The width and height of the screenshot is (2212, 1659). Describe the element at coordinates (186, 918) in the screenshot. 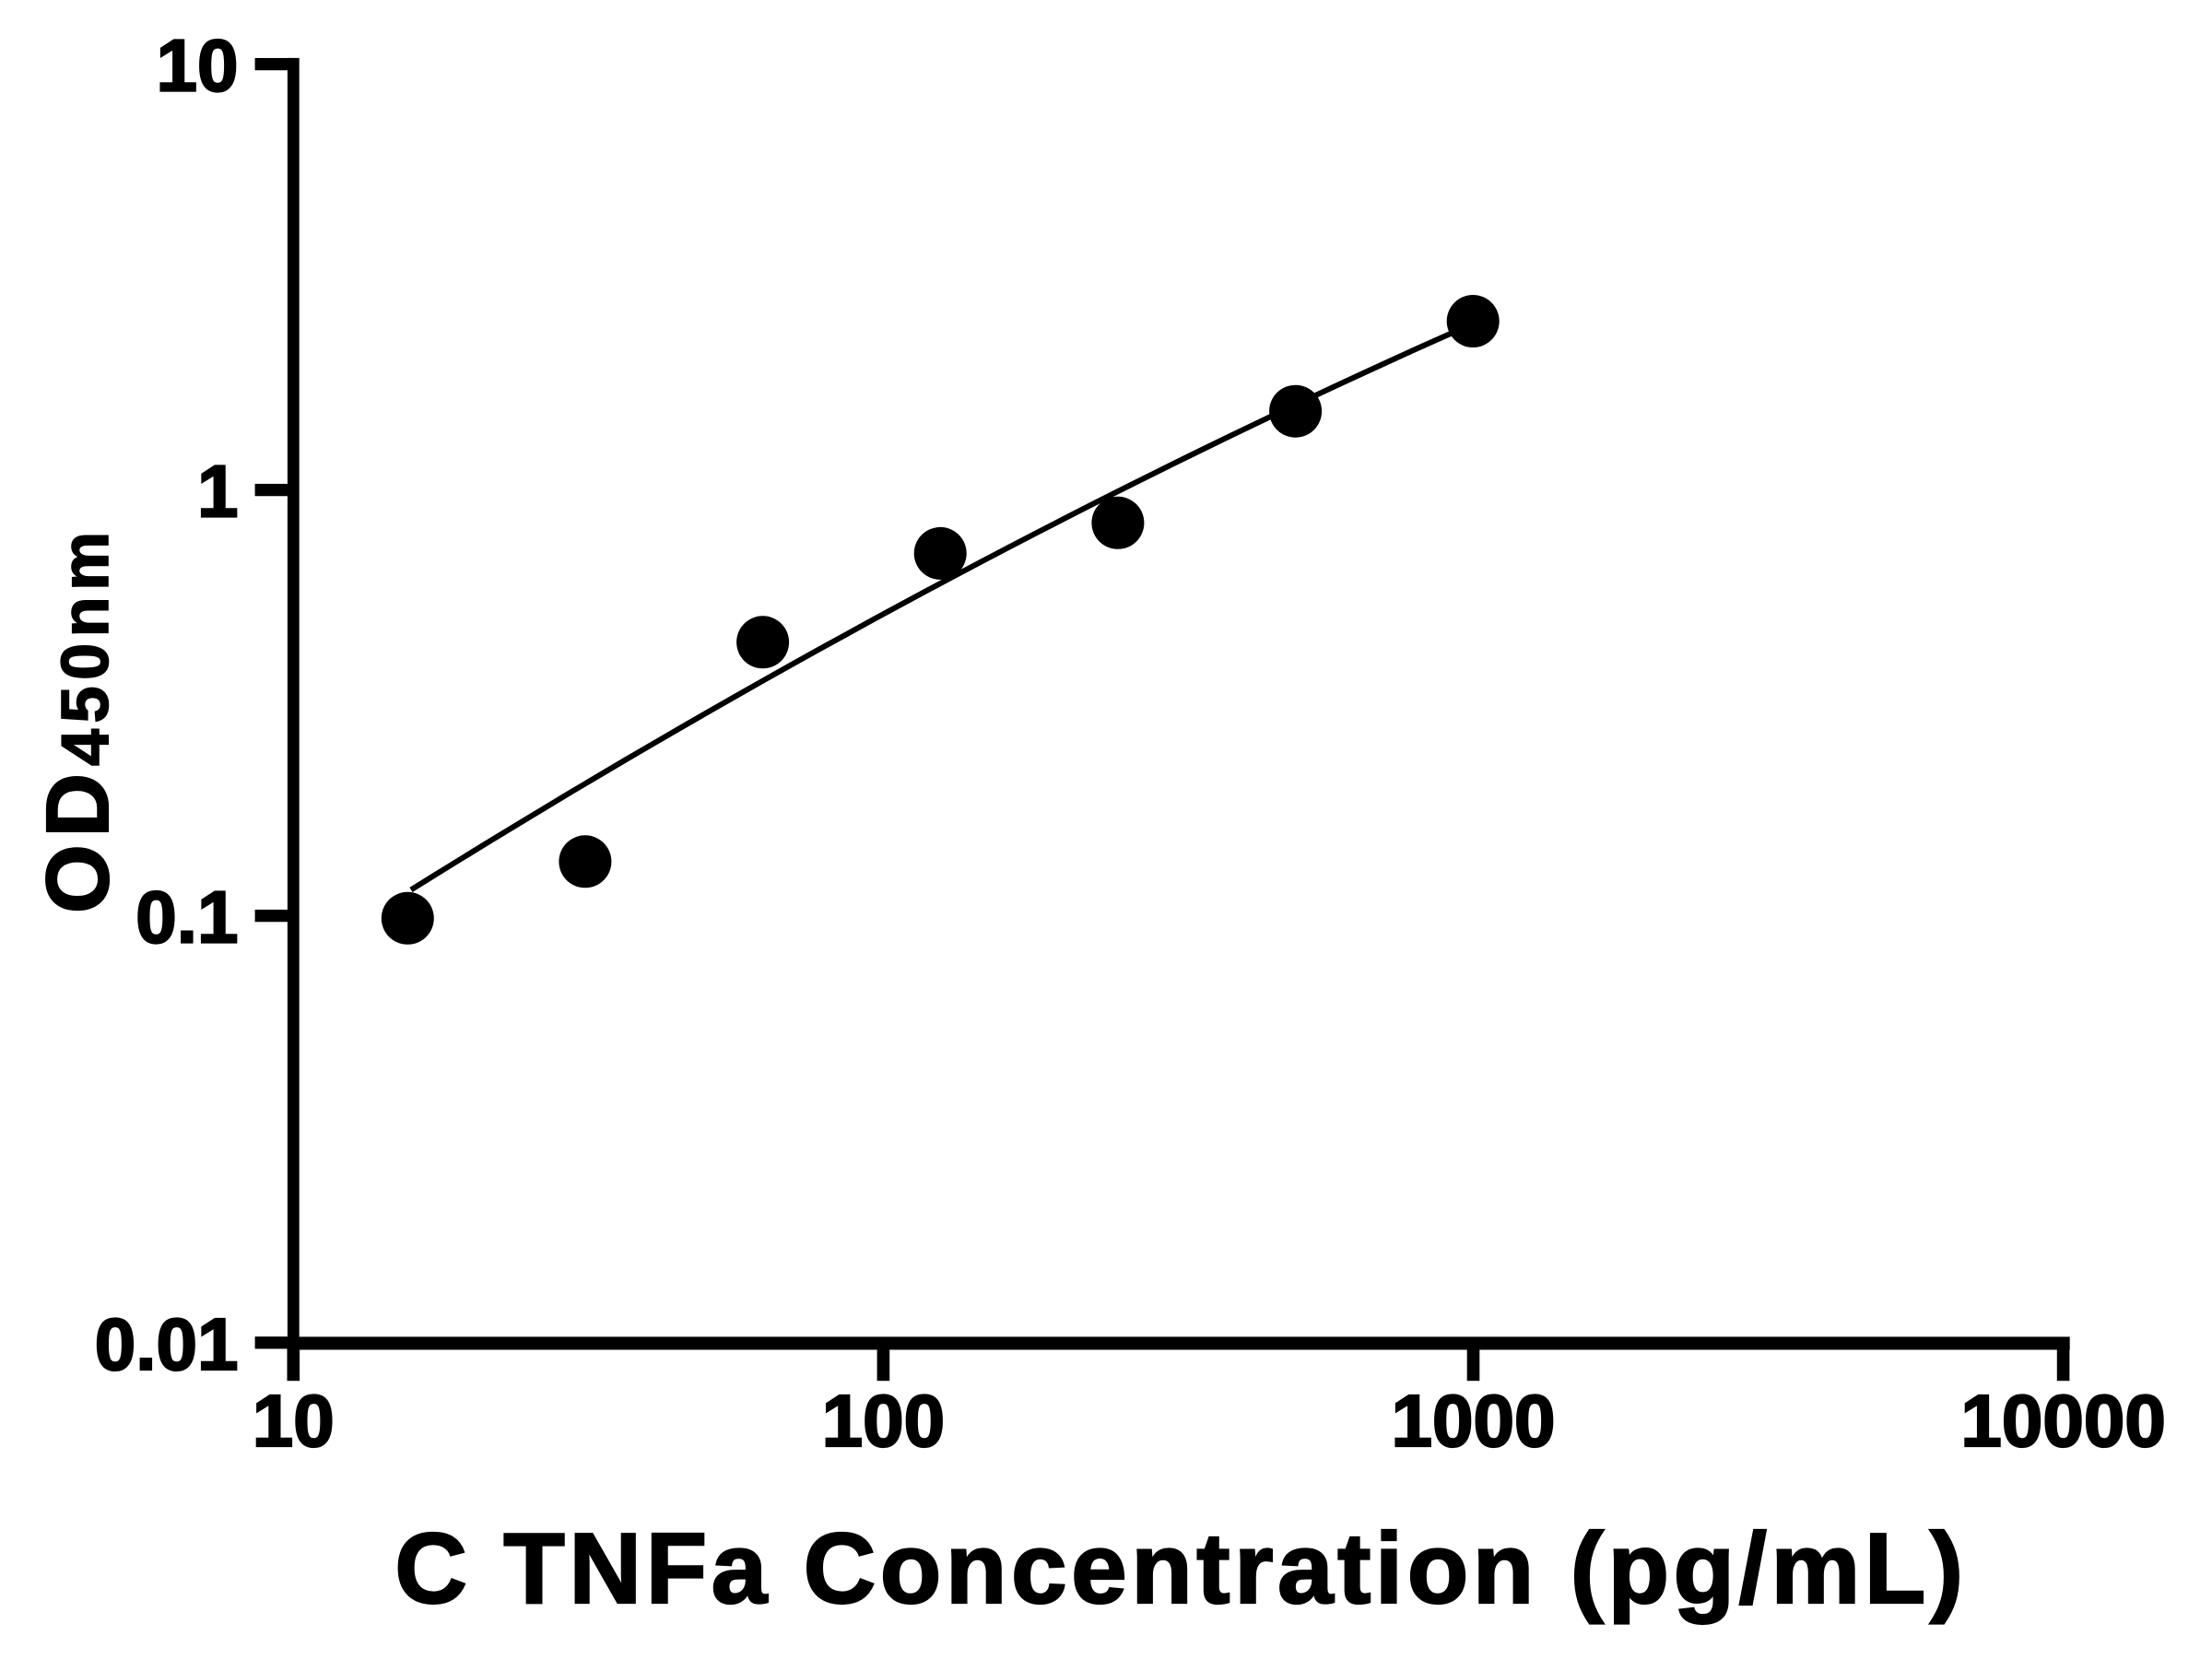

I see `svg-text: 0.1` at that location.